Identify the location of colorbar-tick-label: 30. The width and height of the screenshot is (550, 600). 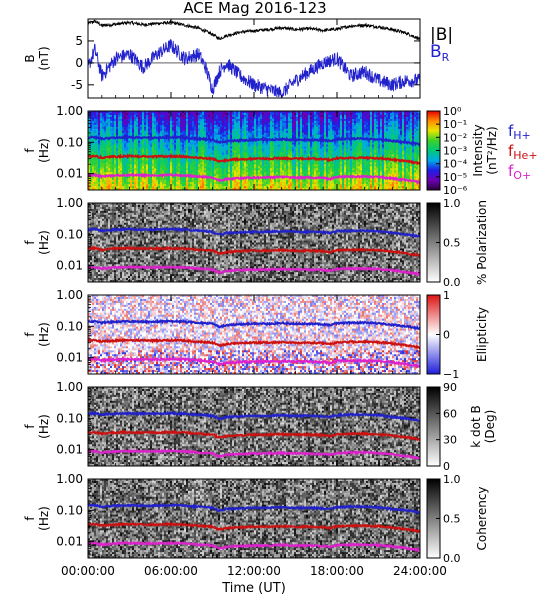
(450, 440).